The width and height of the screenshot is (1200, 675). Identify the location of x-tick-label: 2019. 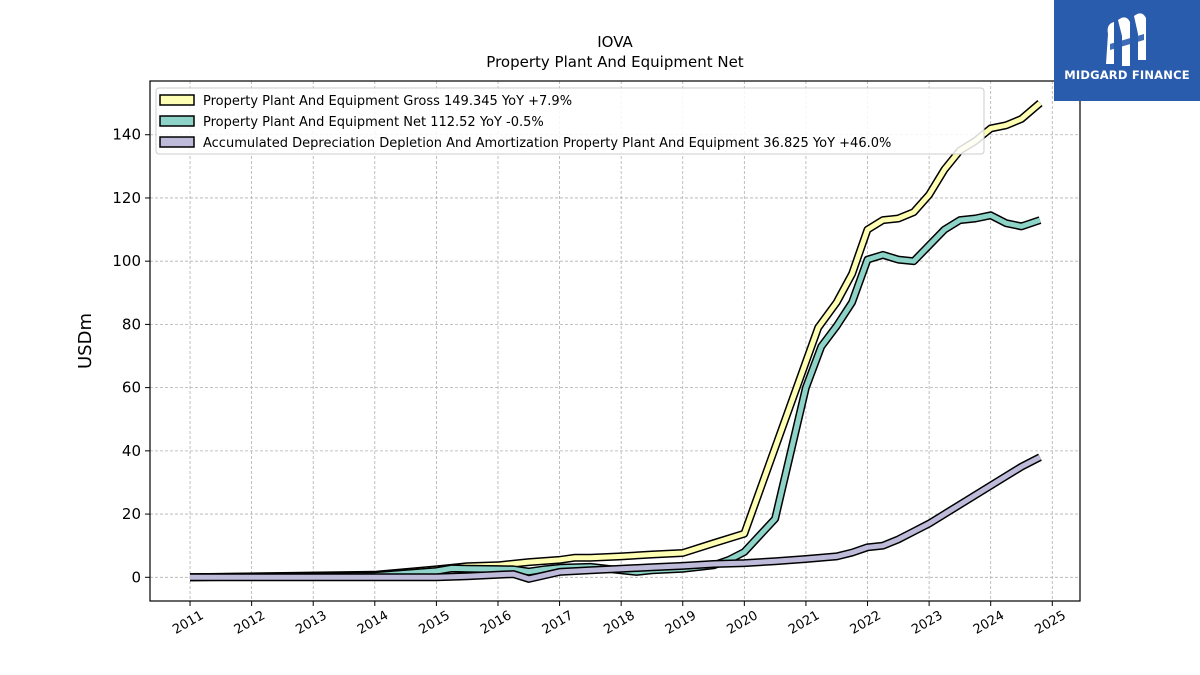
(681, 623).